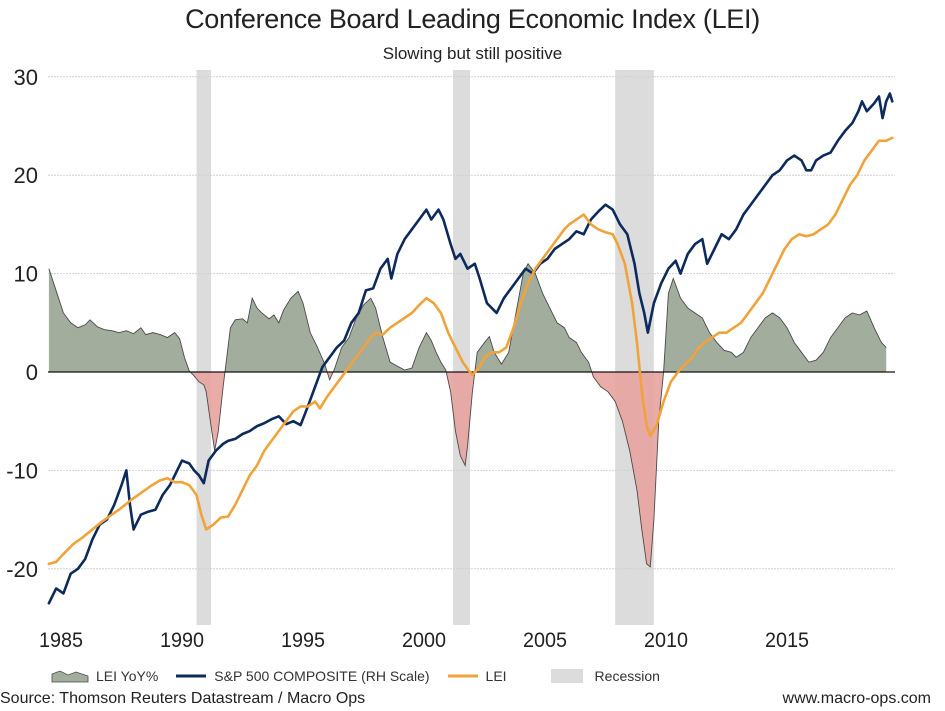  I want to click on legend-label: LEI, so click(496, 676).